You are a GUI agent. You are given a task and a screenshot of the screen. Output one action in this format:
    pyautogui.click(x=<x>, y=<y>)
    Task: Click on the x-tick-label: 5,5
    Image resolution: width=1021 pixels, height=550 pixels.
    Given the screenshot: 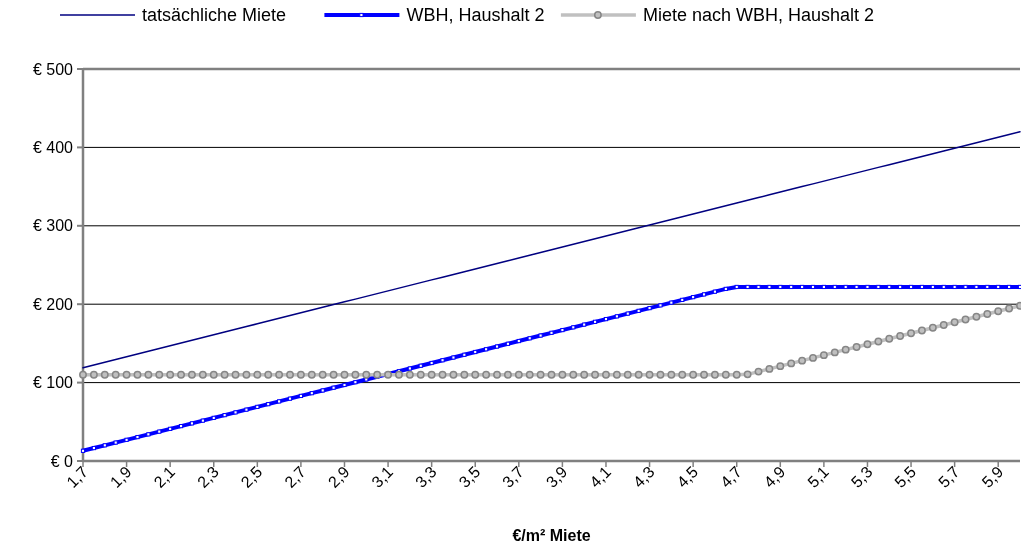 What is the action you would take?
    pyautogui.click(x=905, y=477)
    